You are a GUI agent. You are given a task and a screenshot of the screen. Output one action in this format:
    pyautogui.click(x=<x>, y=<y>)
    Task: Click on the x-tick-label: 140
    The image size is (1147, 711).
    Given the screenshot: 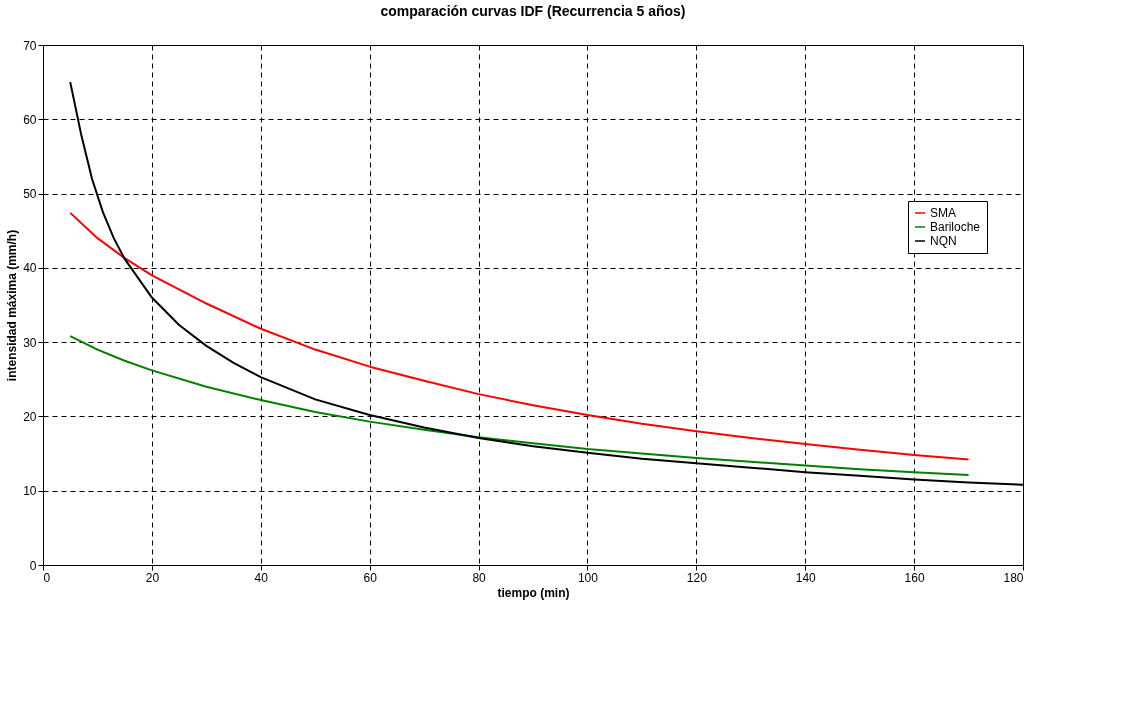 What is the action you would take?
    pyautogui.click(x=806, y=577)
    